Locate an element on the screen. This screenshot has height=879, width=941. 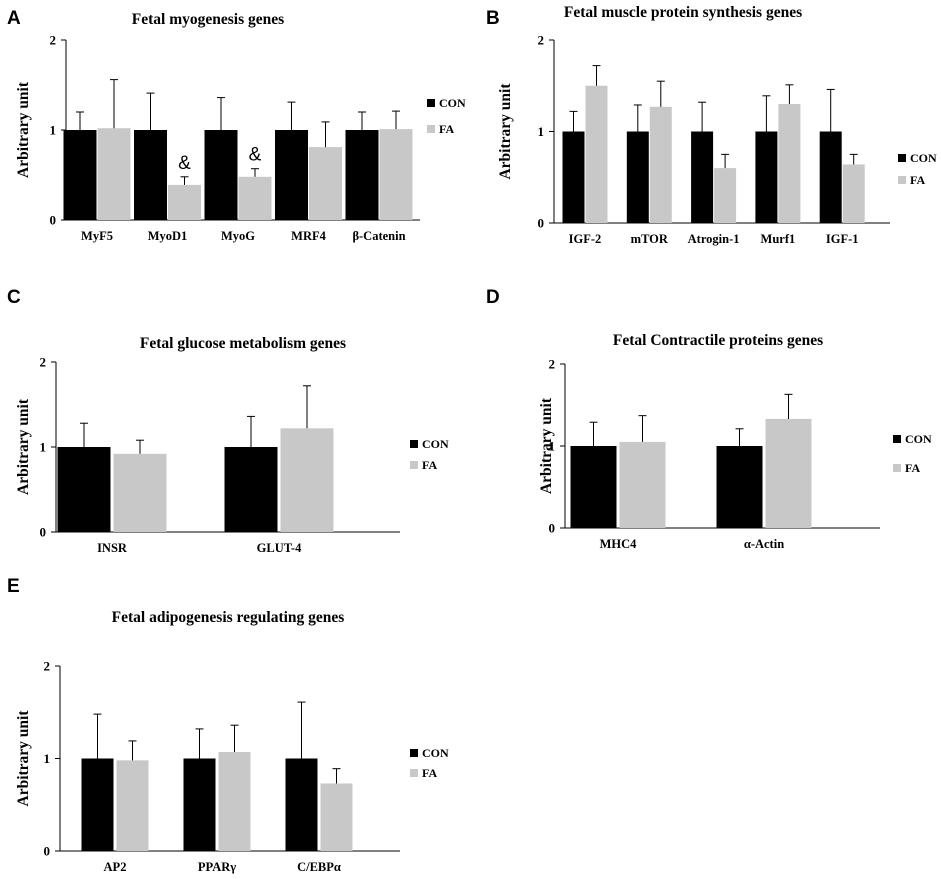
x-tick-label: β-Catenin is located at coordinates (378, 236).